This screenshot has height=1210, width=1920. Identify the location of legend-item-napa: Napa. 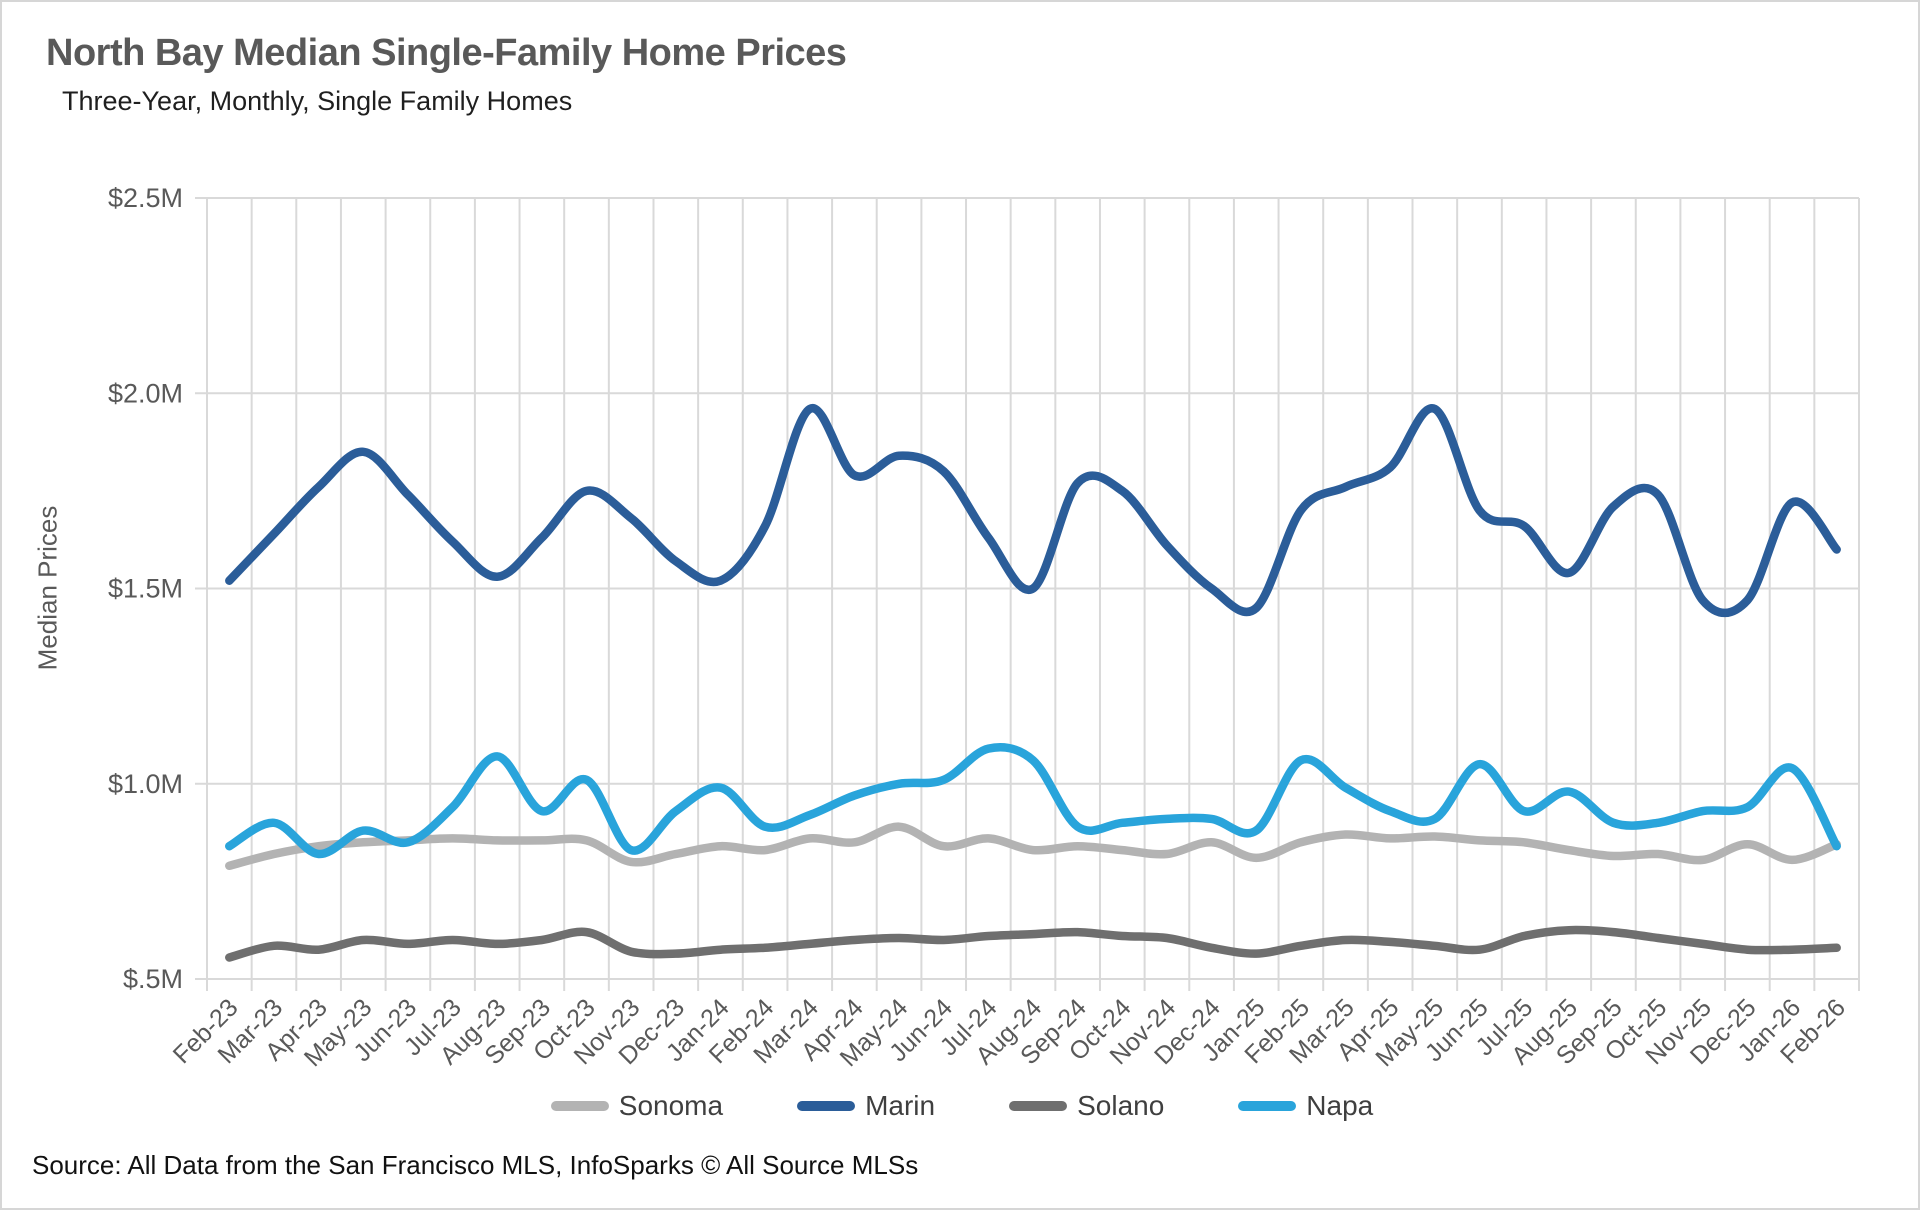
(1305, 1106).